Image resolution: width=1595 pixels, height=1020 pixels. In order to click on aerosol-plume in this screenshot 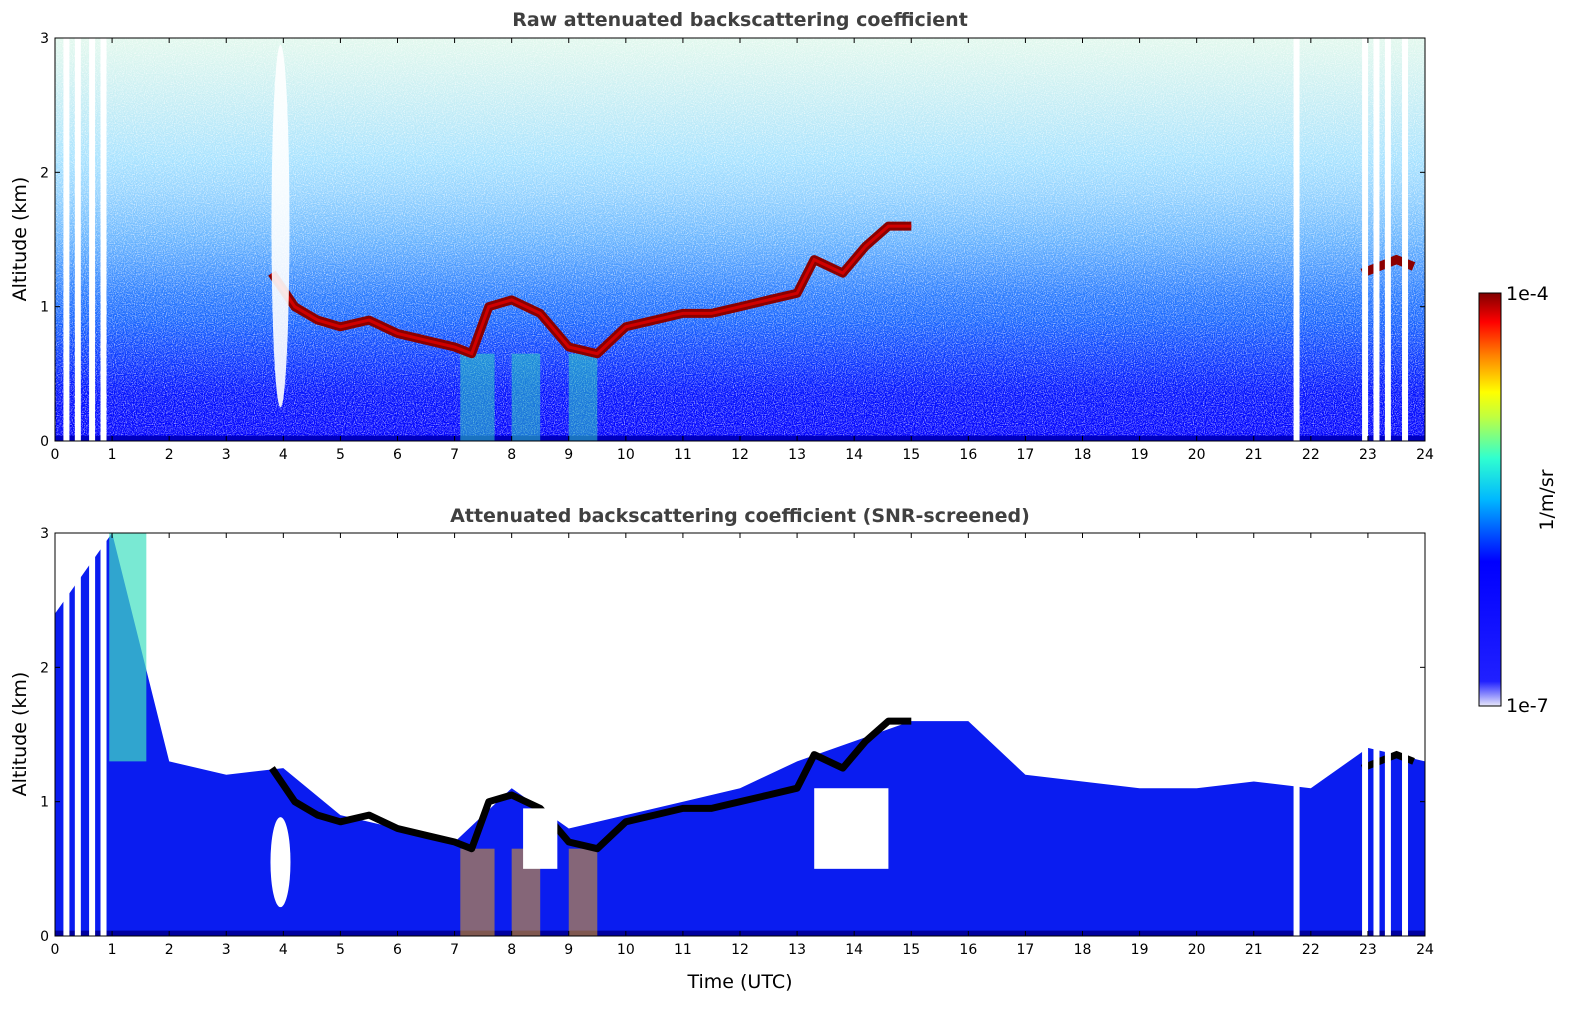, I will do `click(128, 647)`.